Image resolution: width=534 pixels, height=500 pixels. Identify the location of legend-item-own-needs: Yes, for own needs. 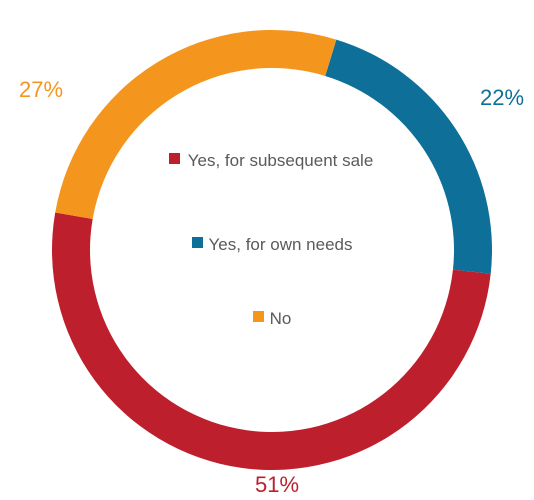
(272, 245).